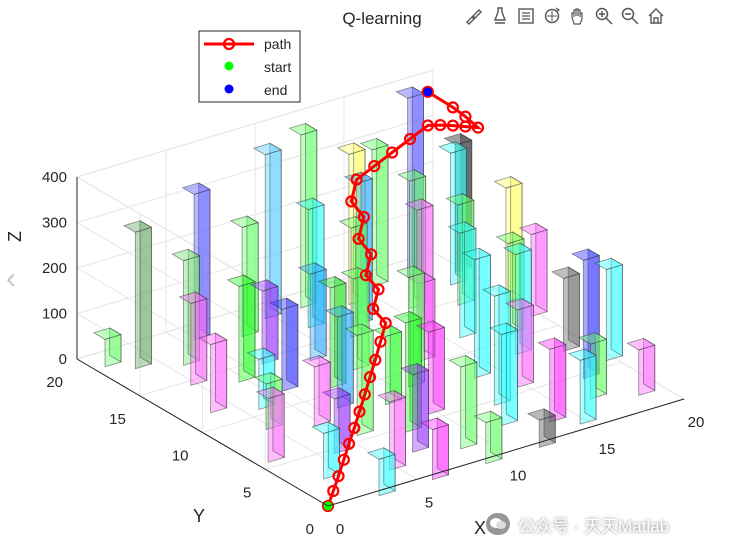  Describe the element at coordinates (381, 18) in the screenshot. I see `chart-title: Q-learning` at that location.